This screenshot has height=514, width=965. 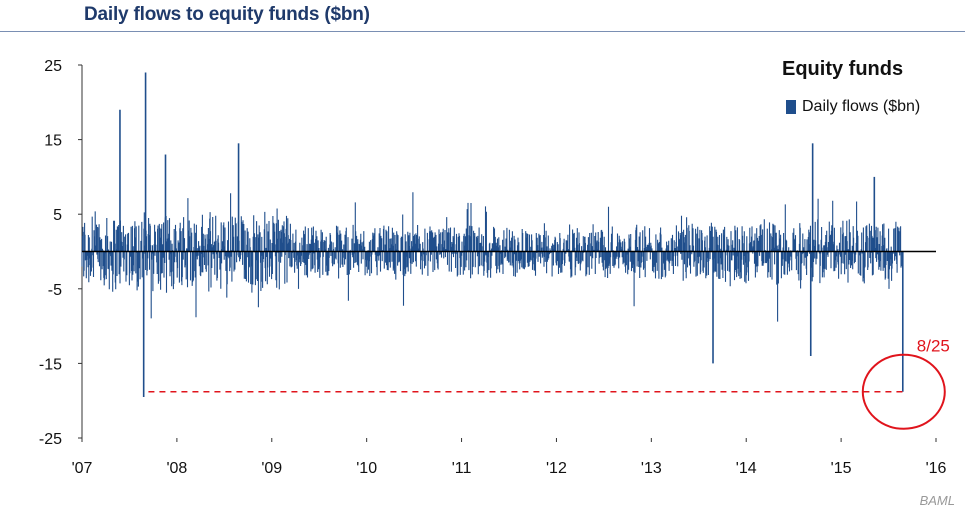 I want to click on legend-swatch, so click(x=791, y=107).